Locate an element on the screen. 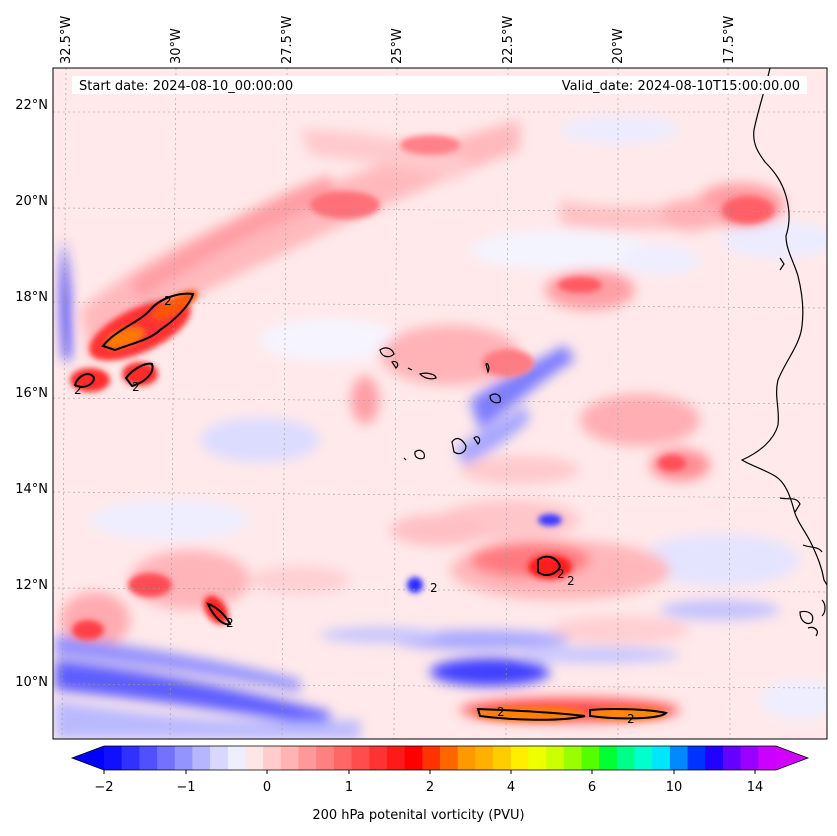 This screenshot has height=836, width=837. lat-tick-label: 20°N is located at coordinates (31, 201).